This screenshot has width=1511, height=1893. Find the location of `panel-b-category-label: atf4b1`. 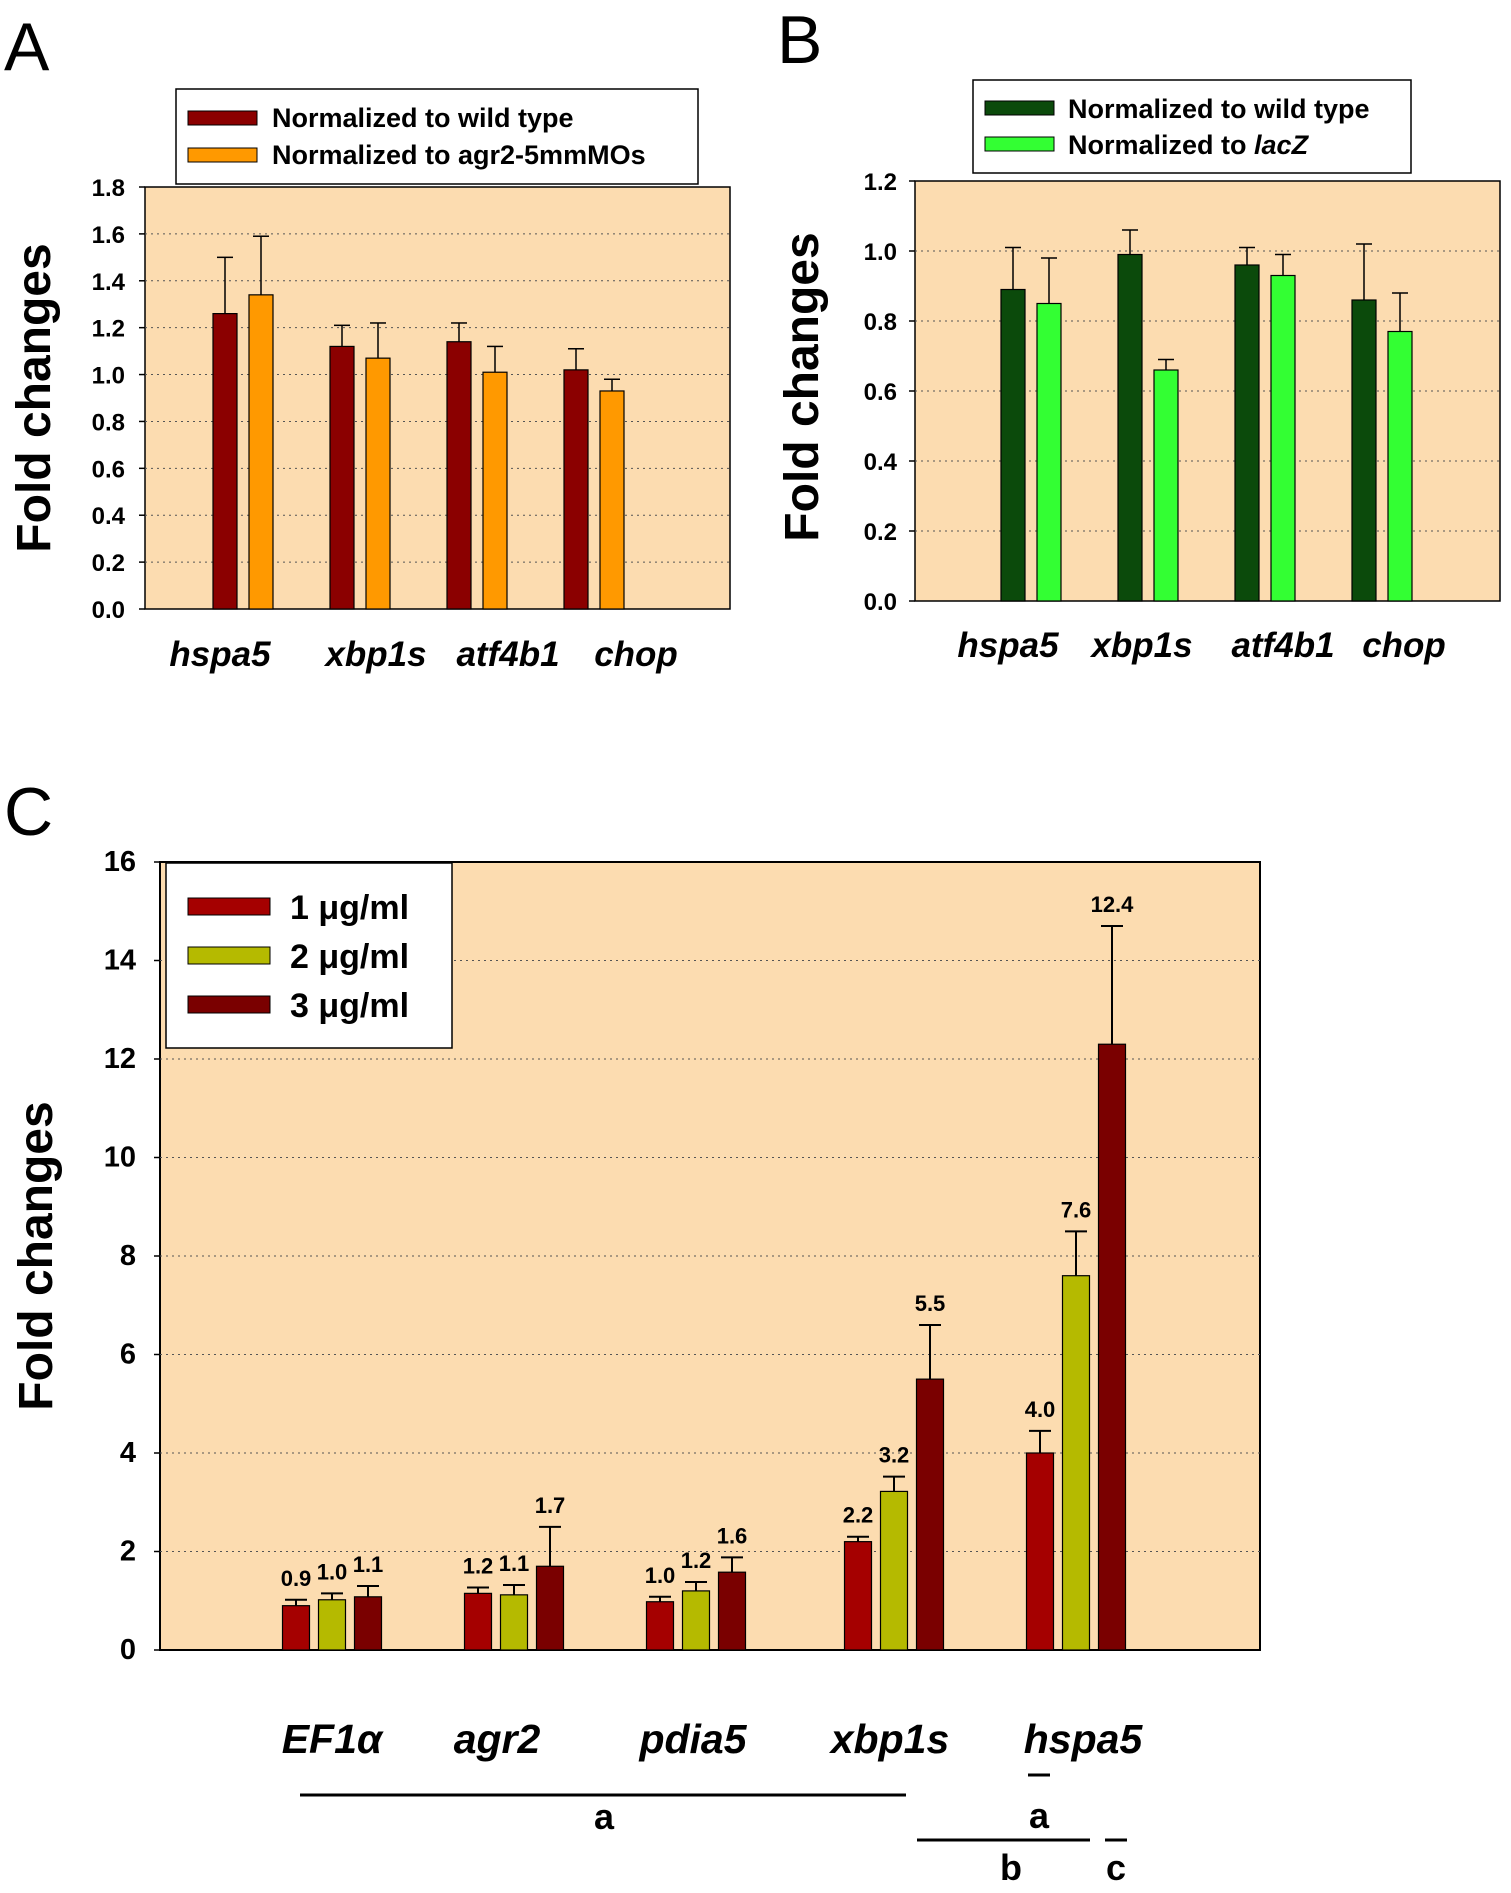

panel-b-category-label: atf4b1 is located at coordinates (1282, 645).